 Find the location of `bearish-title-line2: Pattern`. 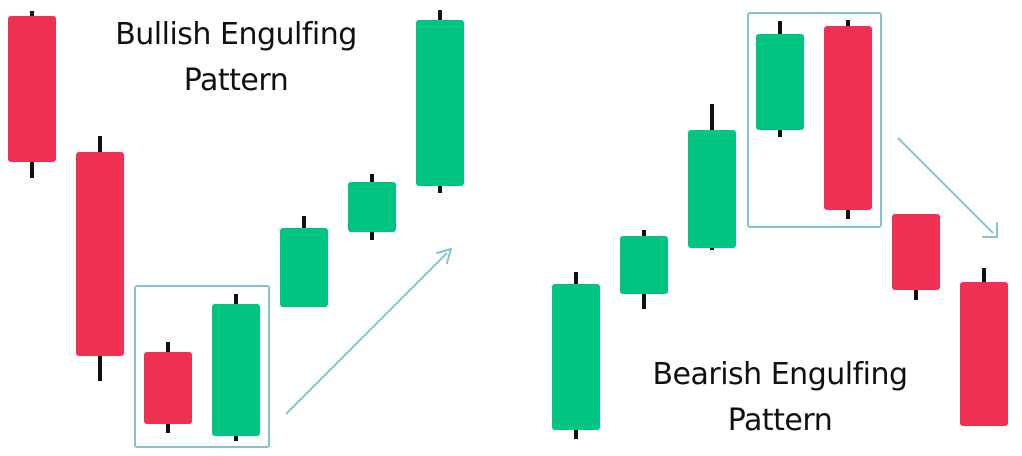

bearish-title-line2: Pattern is located at coordinates (780, 420).